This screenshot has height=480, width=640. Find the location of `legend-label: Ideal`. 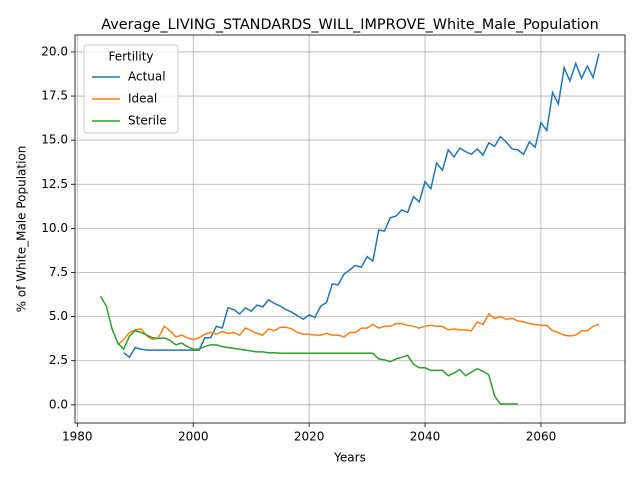

legend-label: Ideal is located at coordinates (142, 99).